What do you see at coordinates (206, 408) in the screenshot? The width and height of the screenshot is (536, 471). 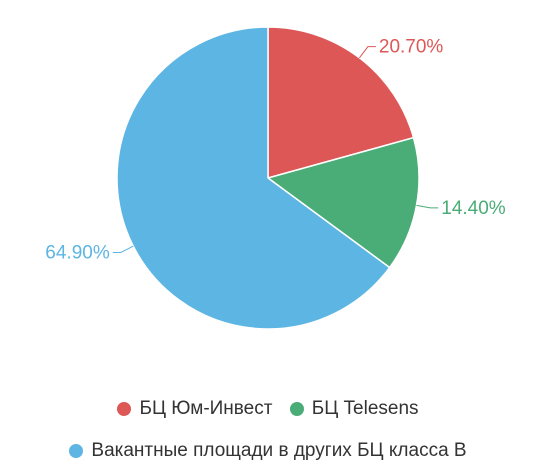 I see `legend-label: БЦ Юм-Инвест` at bounding box center [206, 408].